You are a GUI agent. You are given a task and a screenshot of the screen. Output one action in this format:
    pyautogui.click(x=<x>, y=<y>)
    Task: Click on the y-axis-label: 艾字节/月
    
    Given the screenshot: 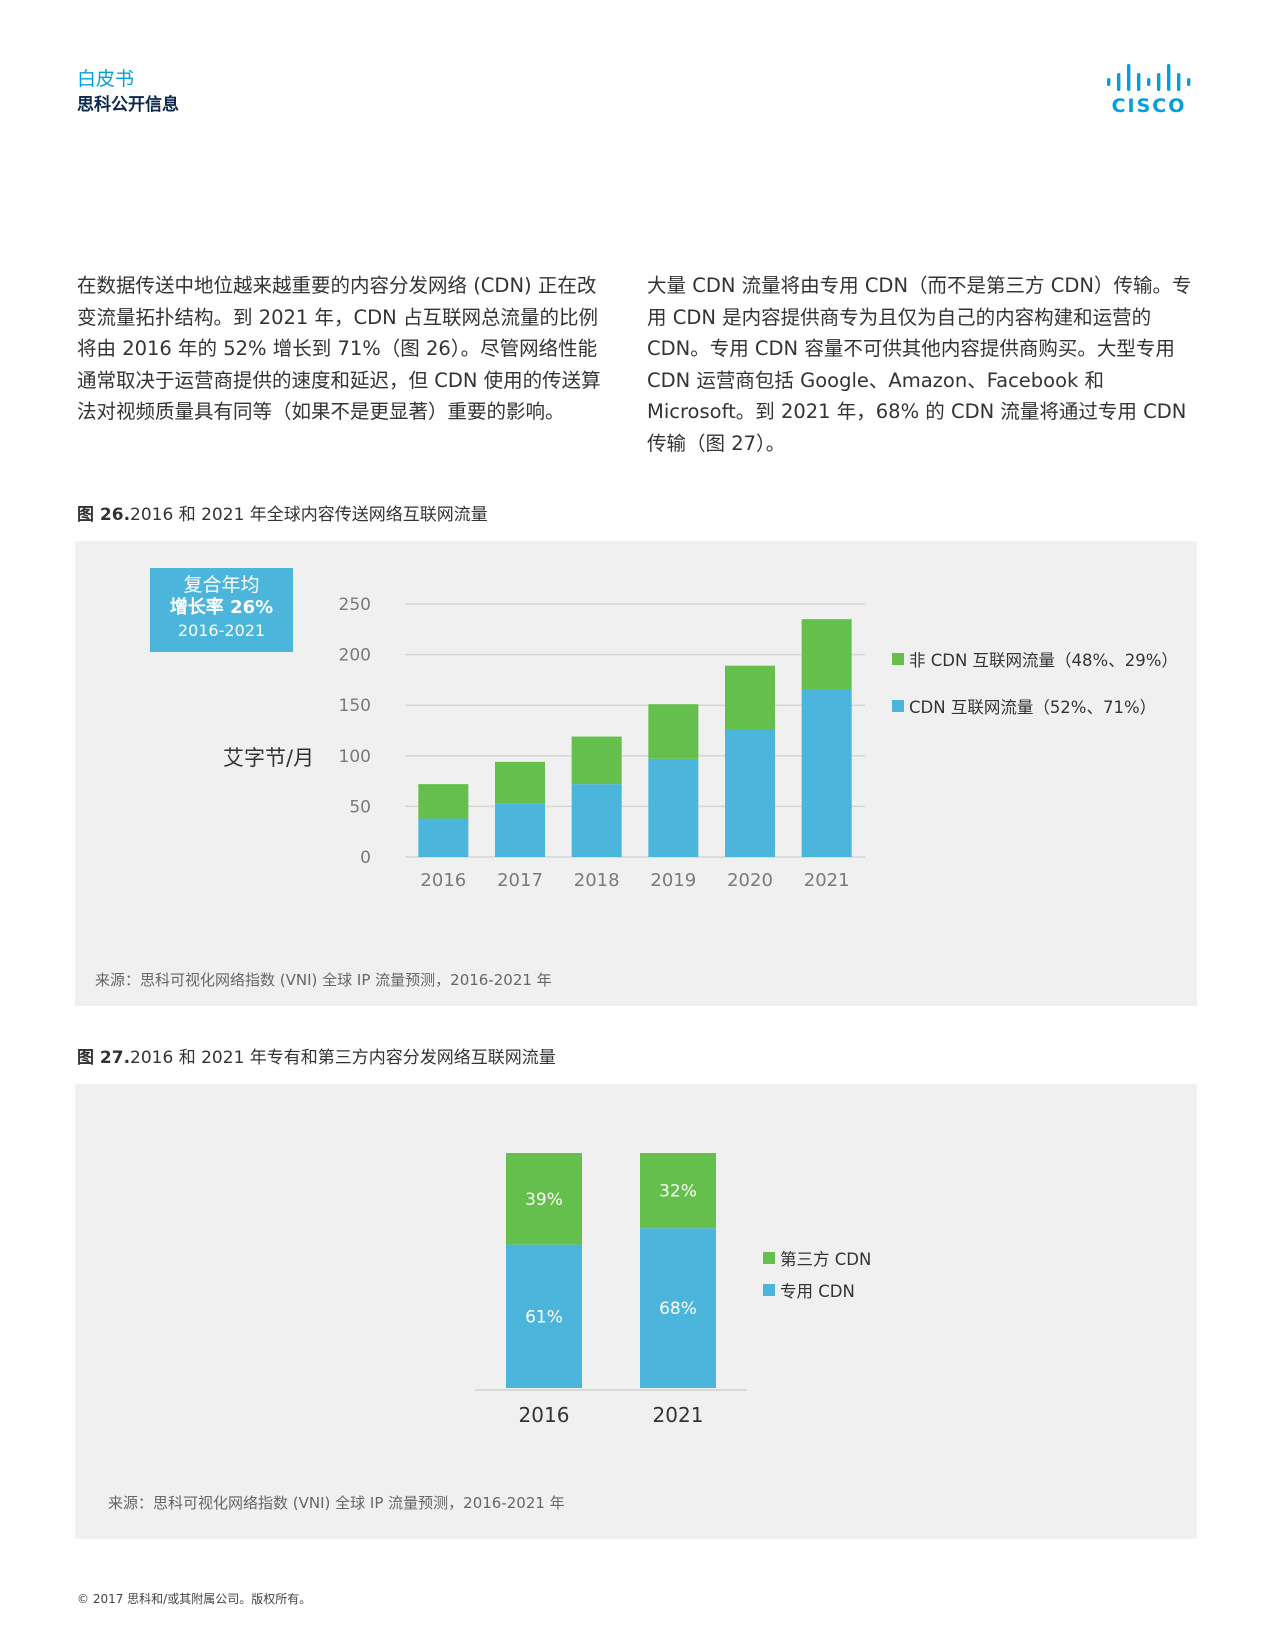 What is the action you would take?
    pyautogui.click(x=269, y=758)
    